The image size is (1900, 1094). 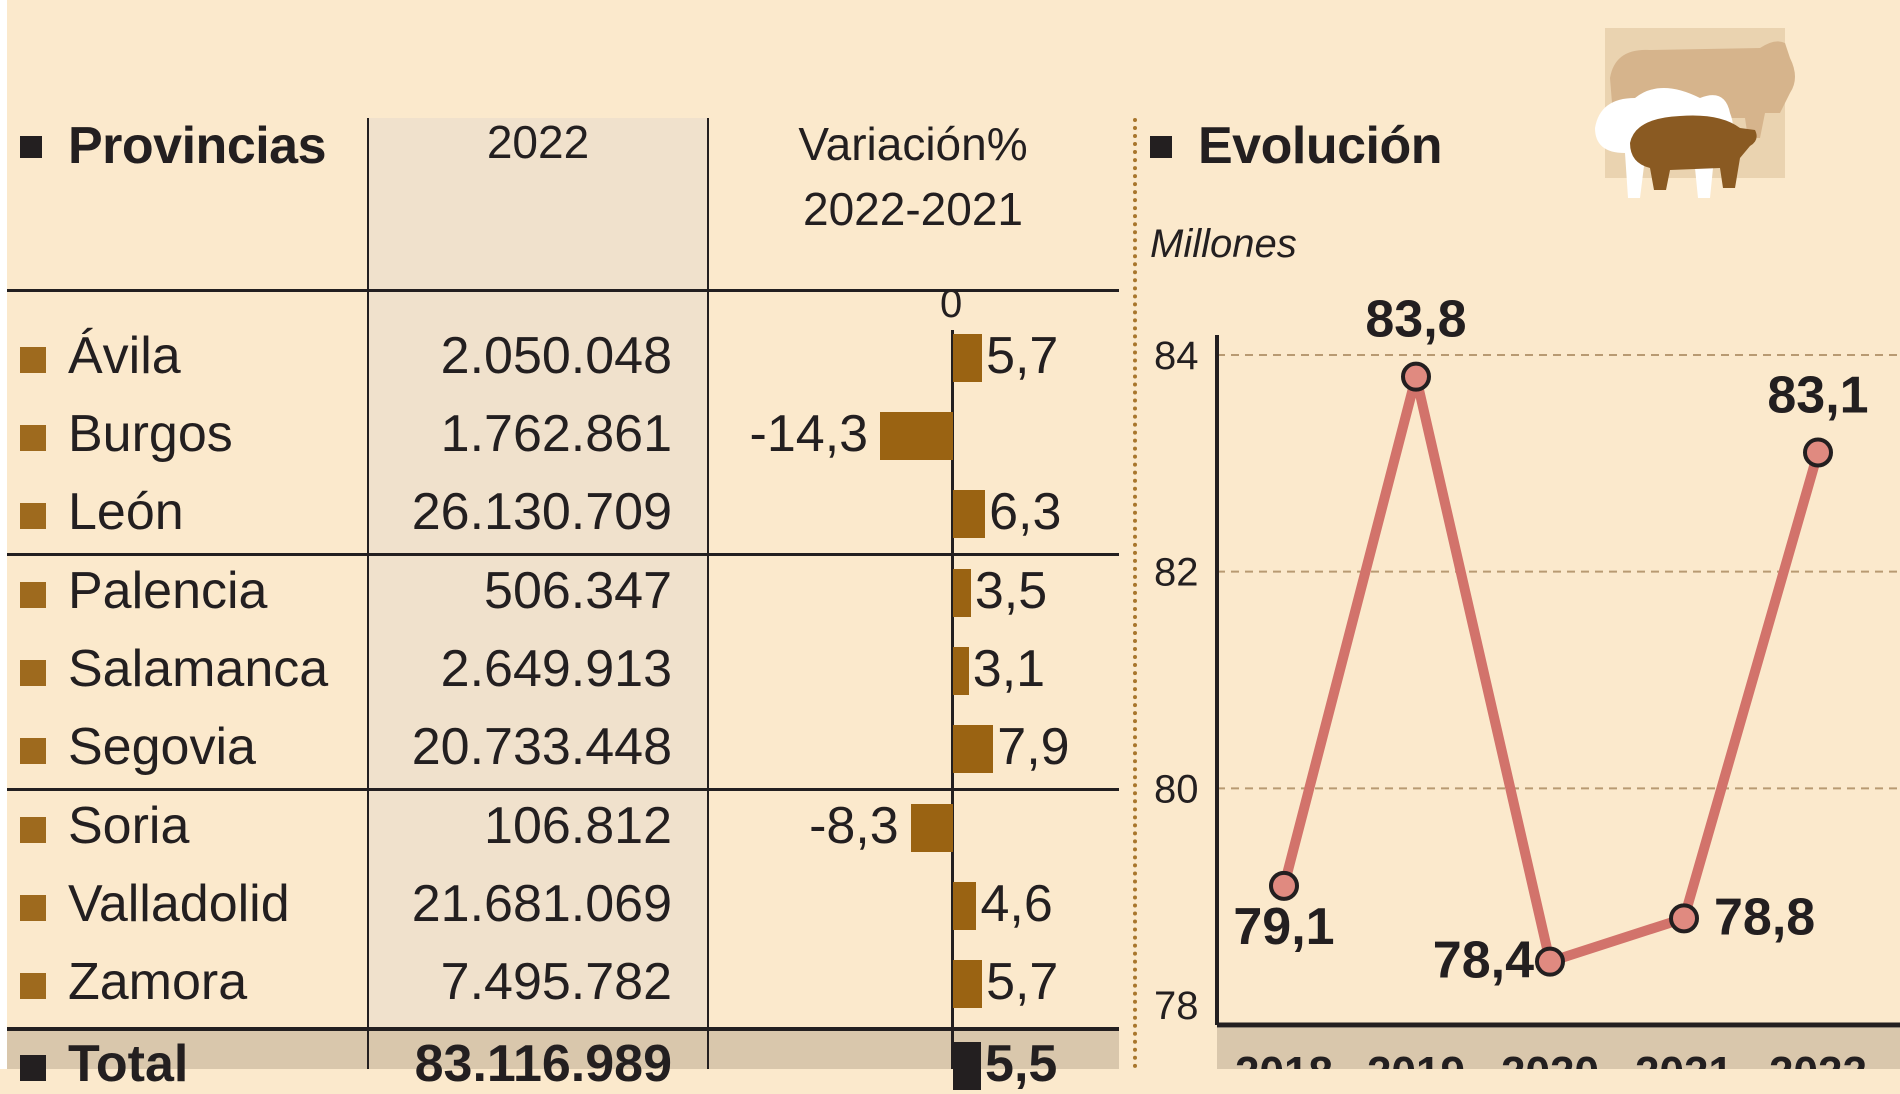 What do you see at coordinates (1284, 1058) in the screenshot?
I see `x-tick-label: 2018` at bounding box center [1284, 1058].